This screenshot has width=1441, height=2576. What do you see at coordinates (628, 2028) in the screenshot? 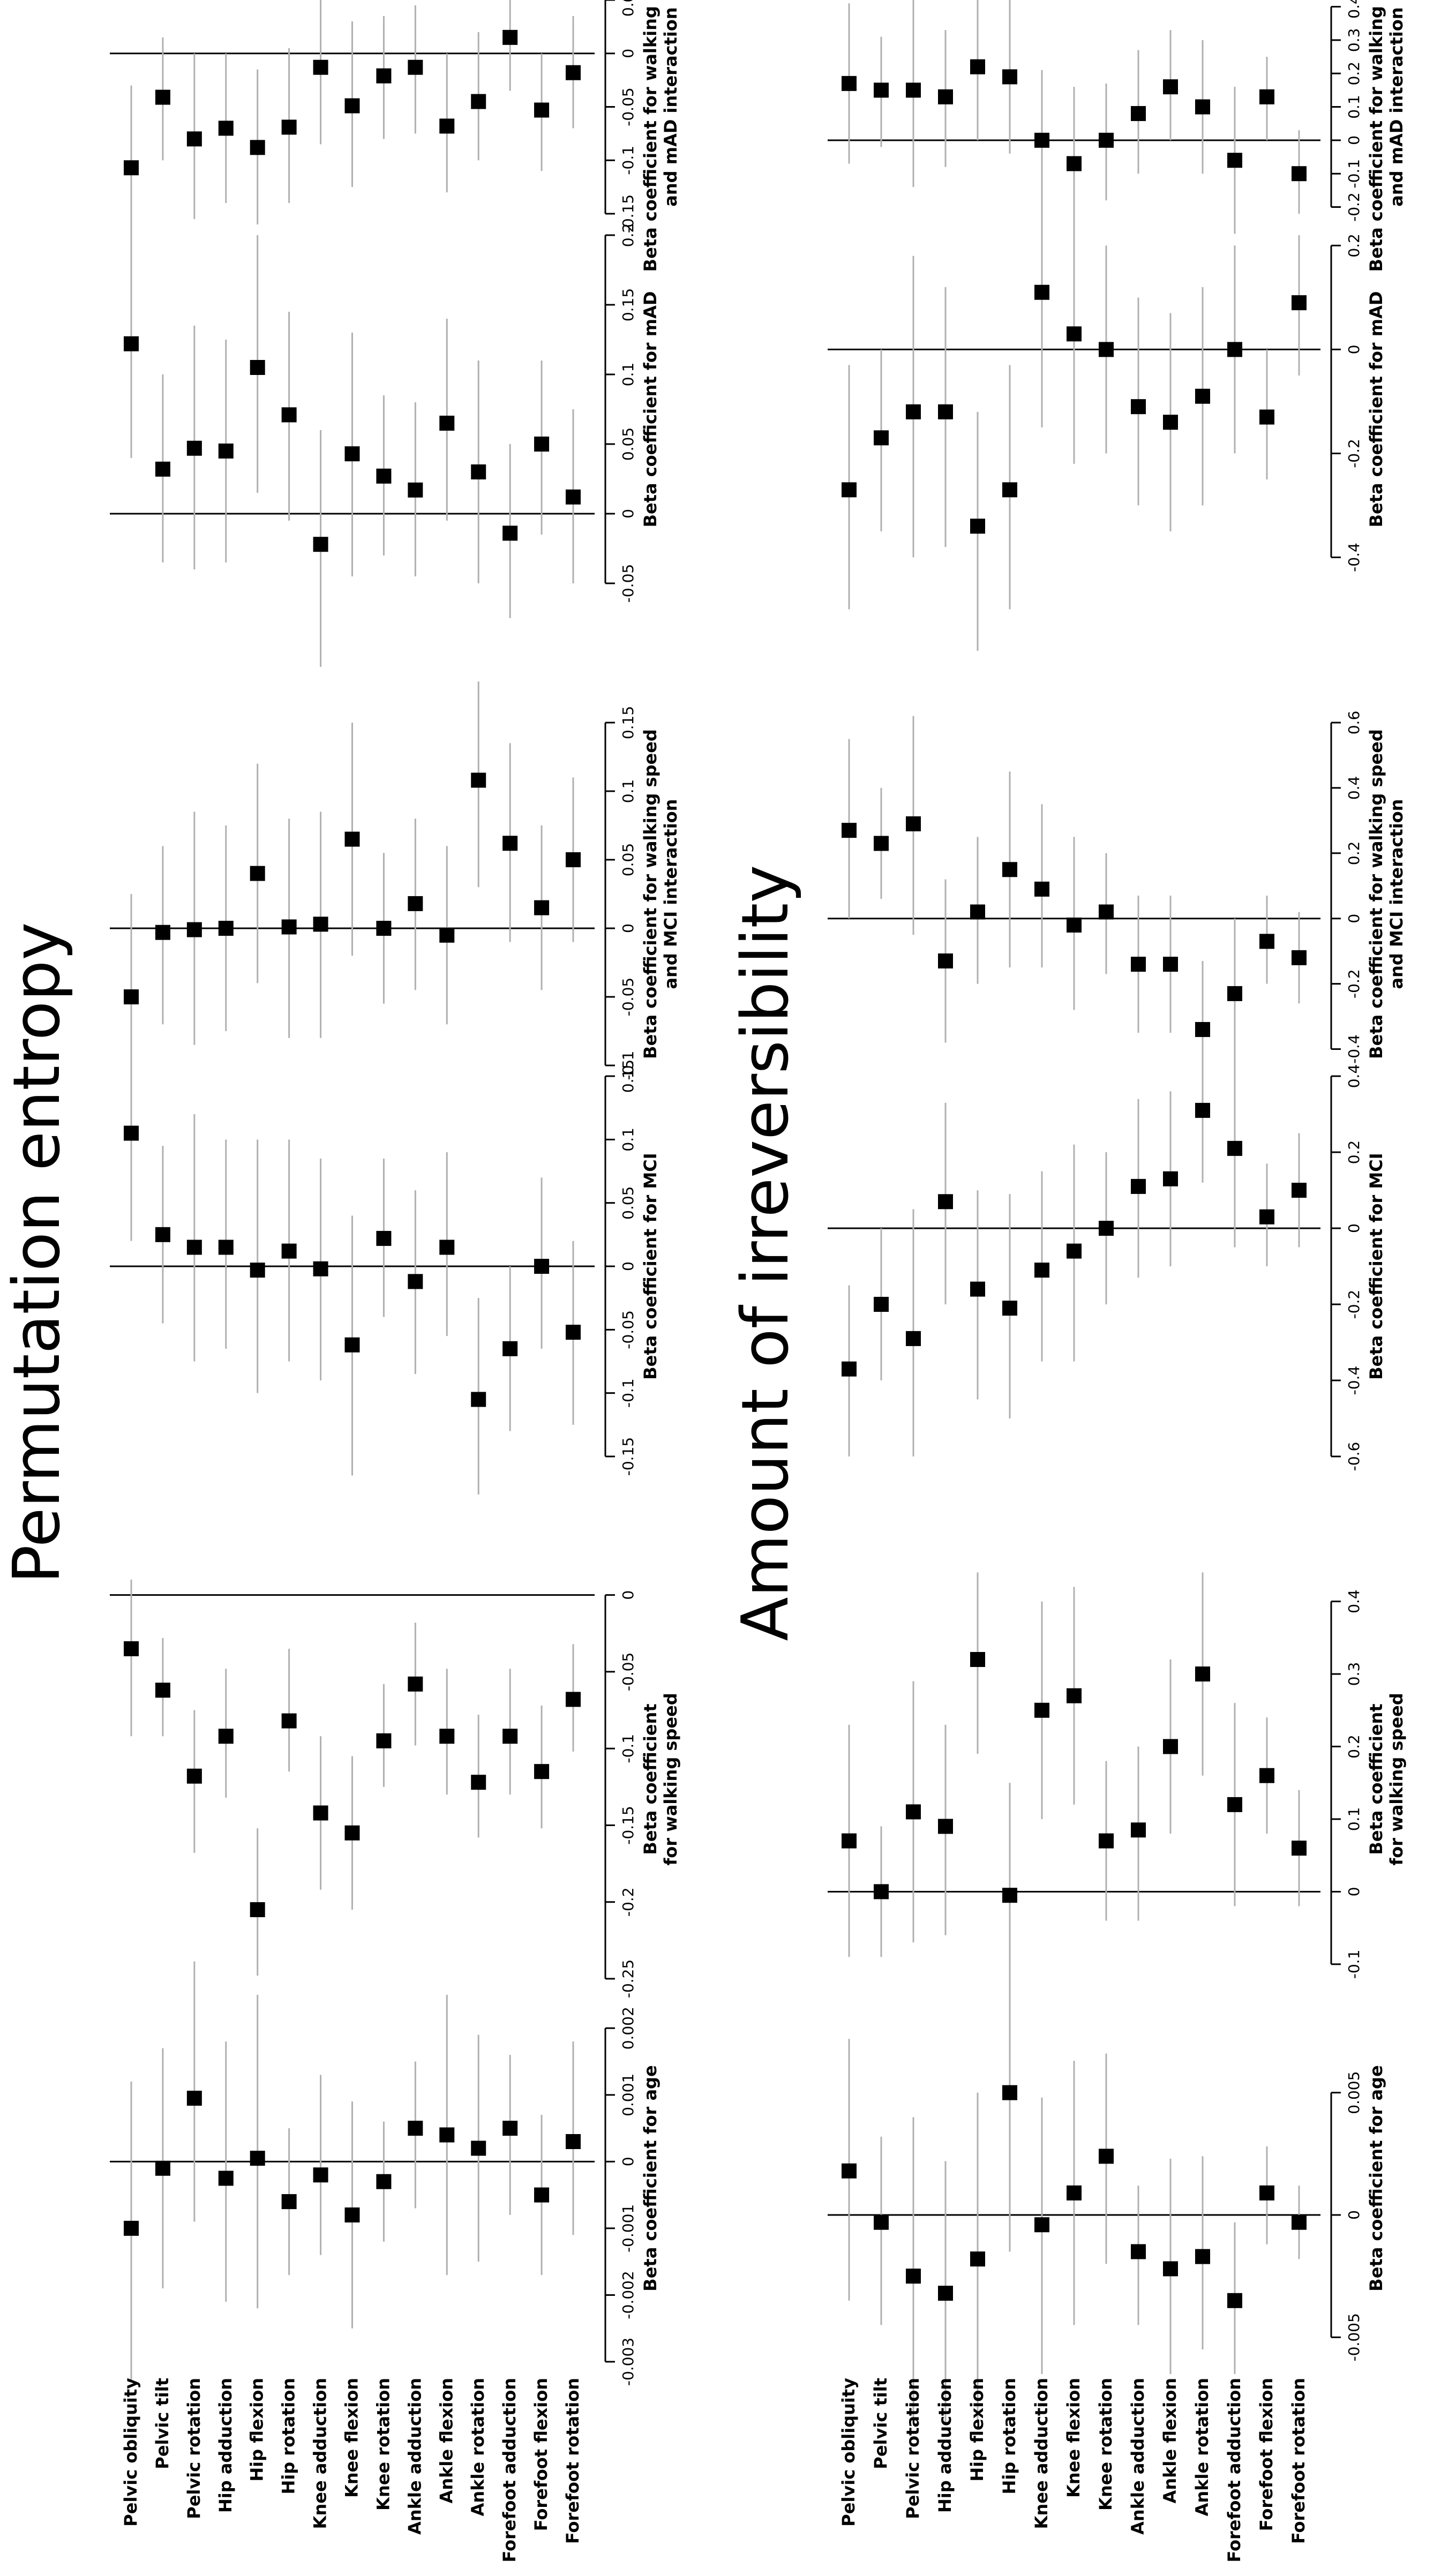
I see `tick-label: 0.002` at bounding box center [628, 2028].